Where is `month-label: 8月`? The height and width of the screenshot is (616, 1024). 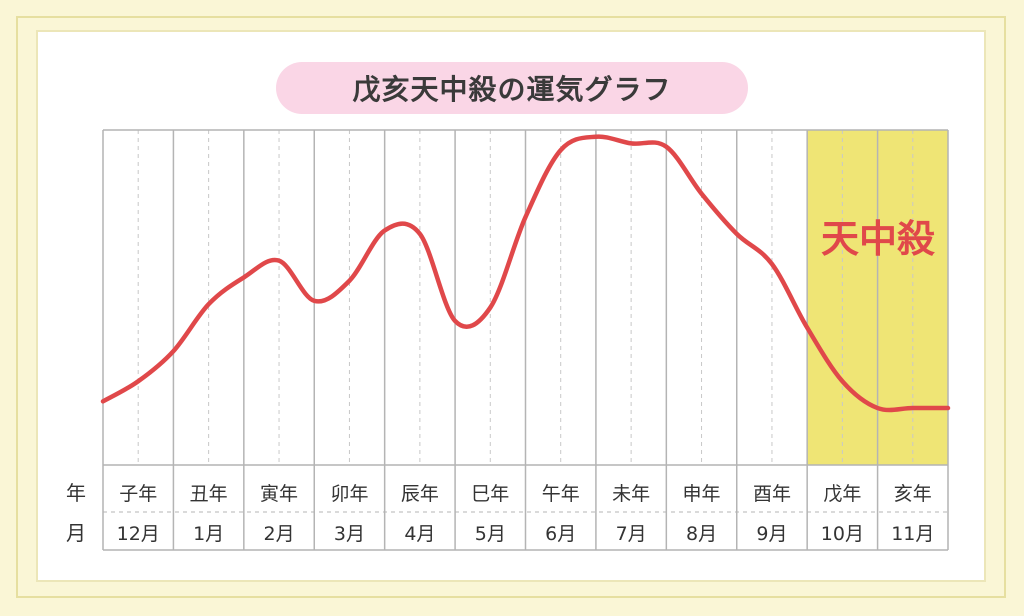
month-label: 8月 is located at coordinates (701, 534).